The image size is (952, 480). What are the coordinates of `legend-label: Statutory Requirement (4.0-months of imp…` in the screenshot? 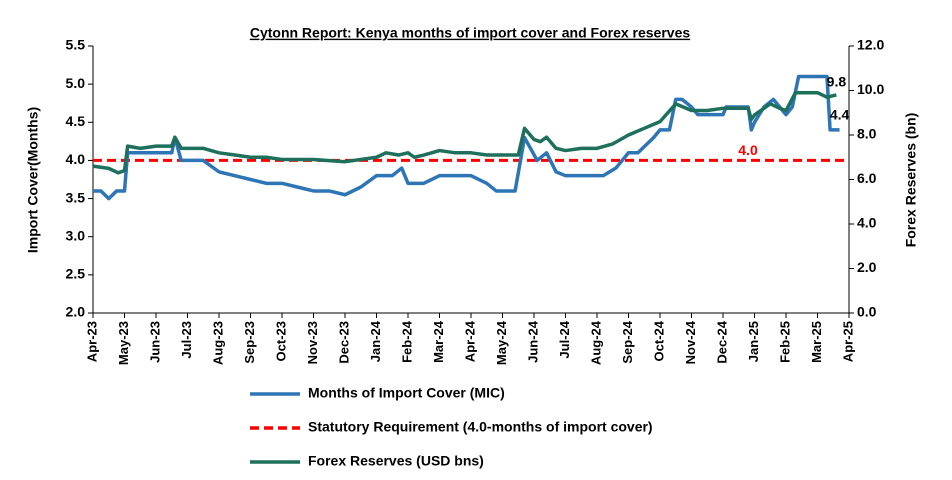 It's located at (480, 427).